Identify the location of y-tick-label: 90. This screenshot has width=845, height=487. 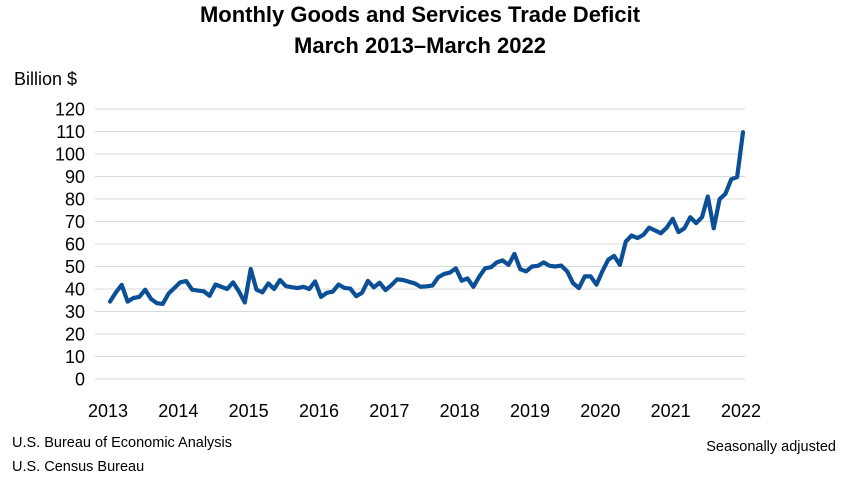
(75, 177).